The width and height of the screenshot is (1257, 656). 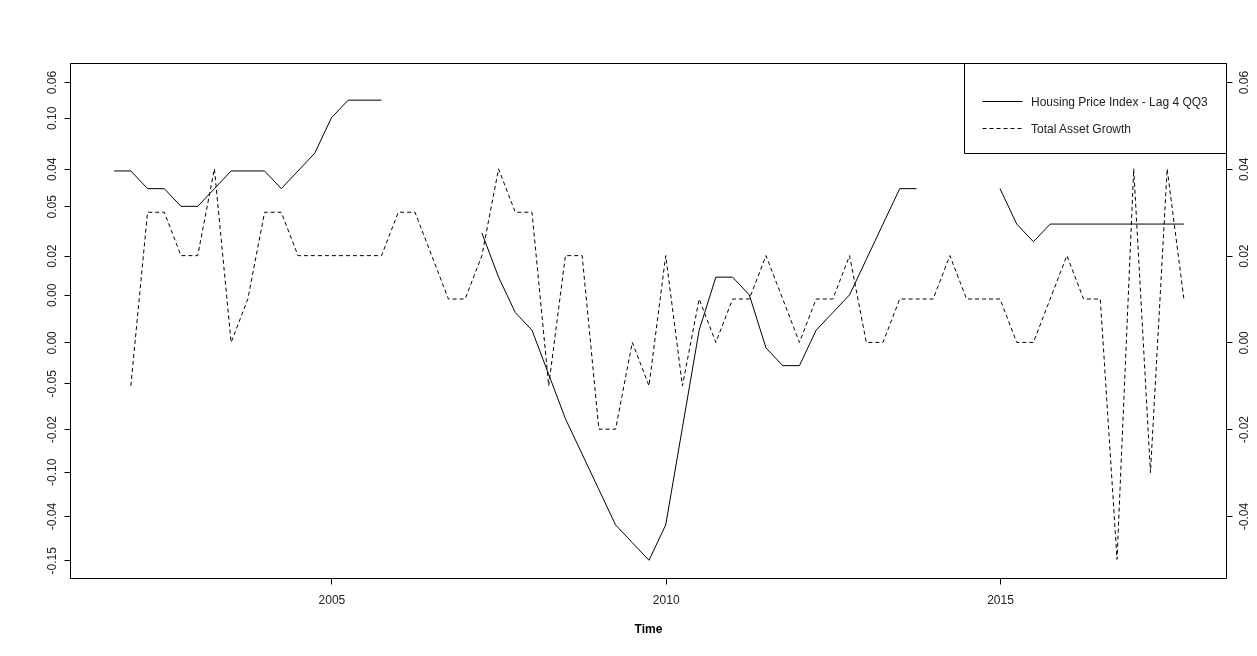 What do you see at coordinates (1243, 82) in the screenshot?
I see `y2-tick-label: 0.06` at bounding box center [1243, 82].